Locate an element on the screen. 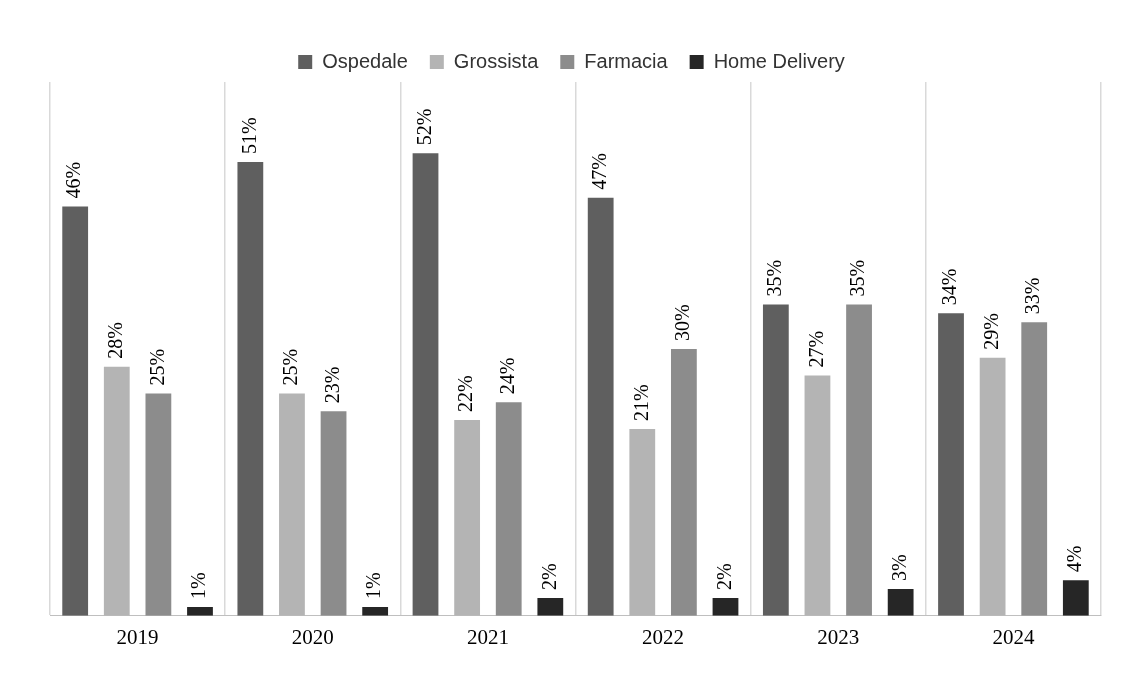 The height and width of the screenshot is (681, 1131). data-label: 52% is located at coordinates (423, 127).